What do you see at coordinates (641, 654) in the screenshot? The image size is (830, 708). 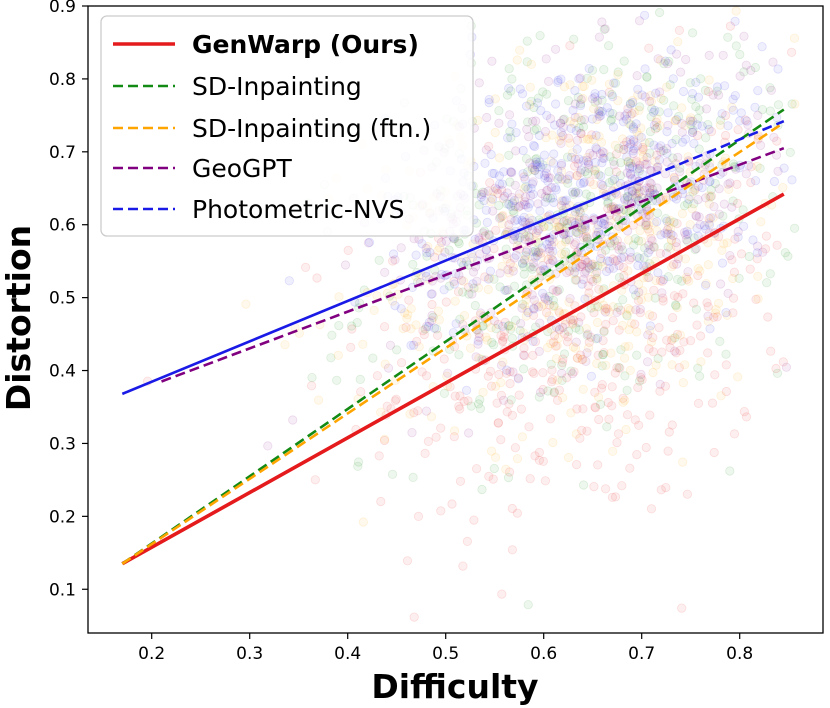 I see `x-tick-label: 0.7` at bounding box center [641, 654].